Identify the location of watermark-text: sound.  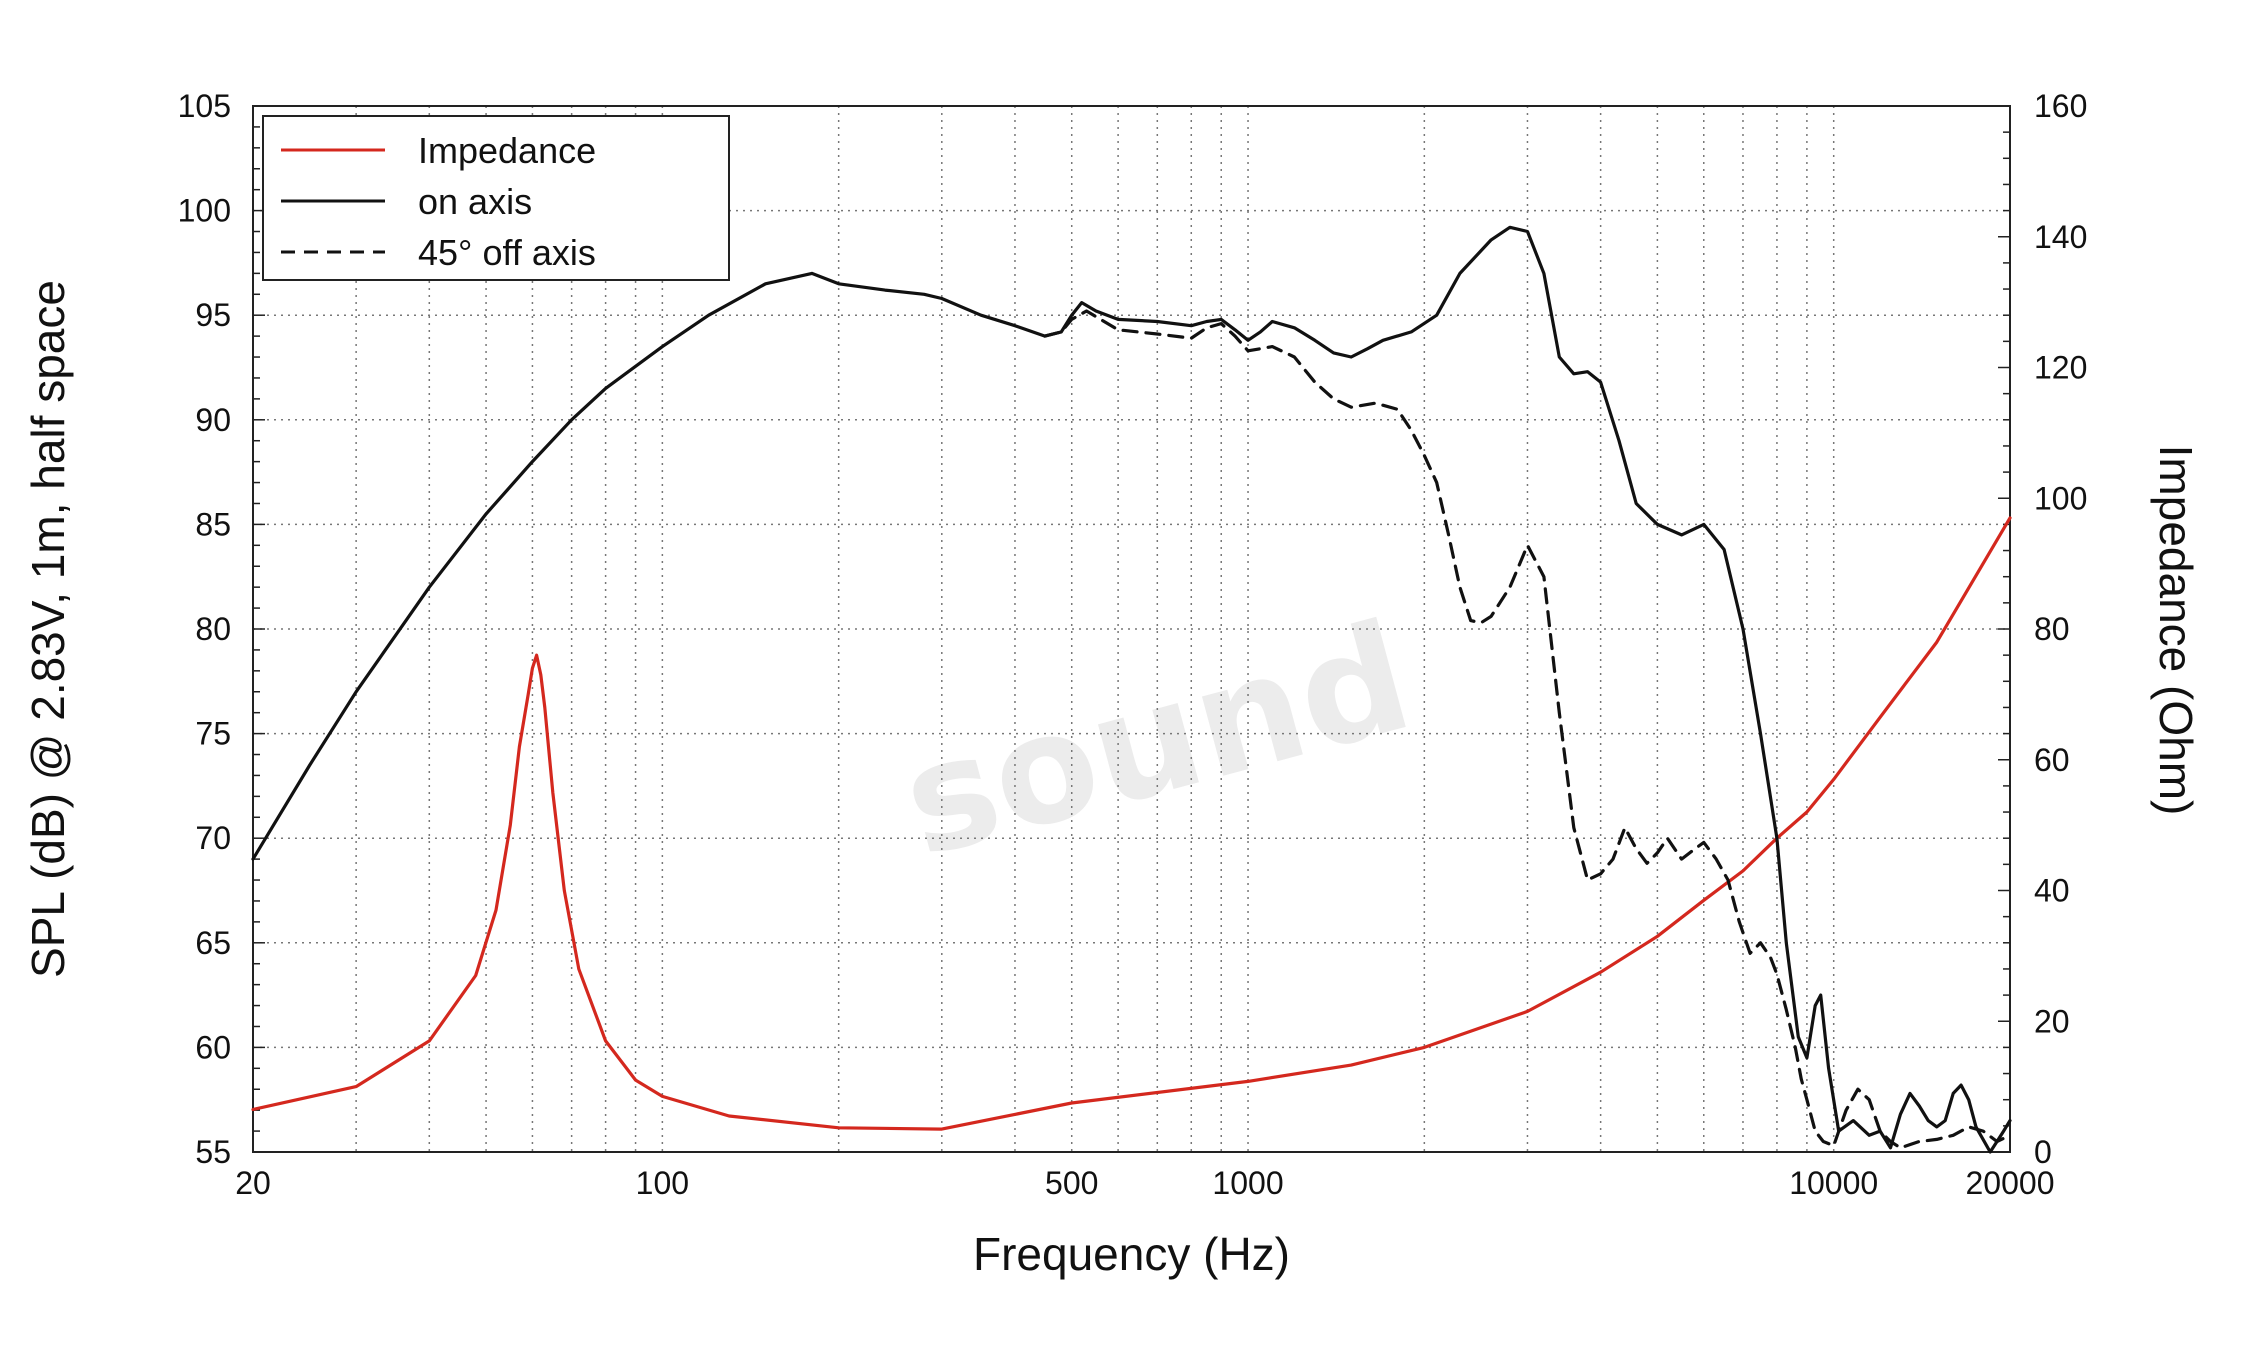
(1156, 740).